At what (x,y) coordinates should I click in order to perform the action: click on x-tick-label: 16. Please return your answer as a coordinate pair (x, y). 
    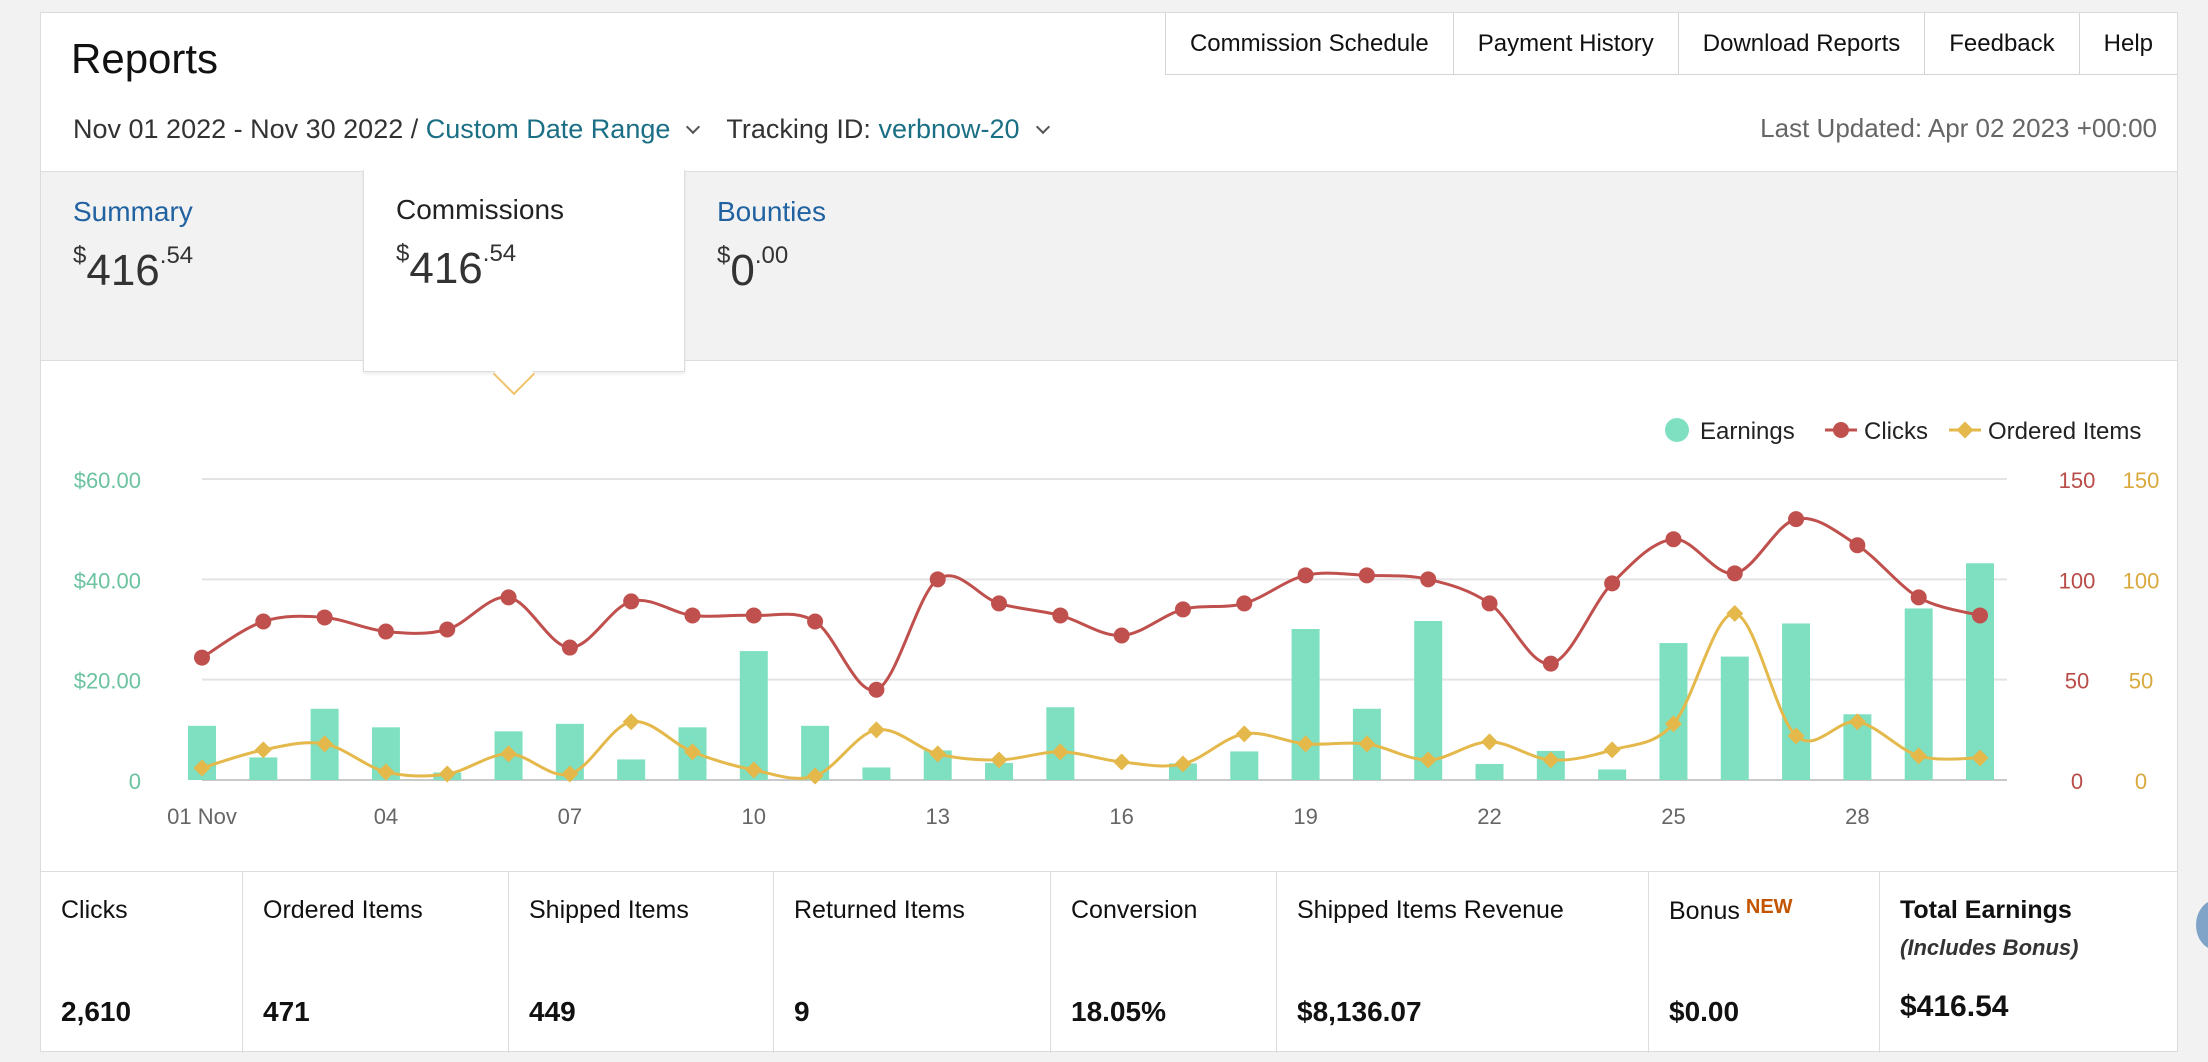
    Looking at the image, I should click on (1121, 816).